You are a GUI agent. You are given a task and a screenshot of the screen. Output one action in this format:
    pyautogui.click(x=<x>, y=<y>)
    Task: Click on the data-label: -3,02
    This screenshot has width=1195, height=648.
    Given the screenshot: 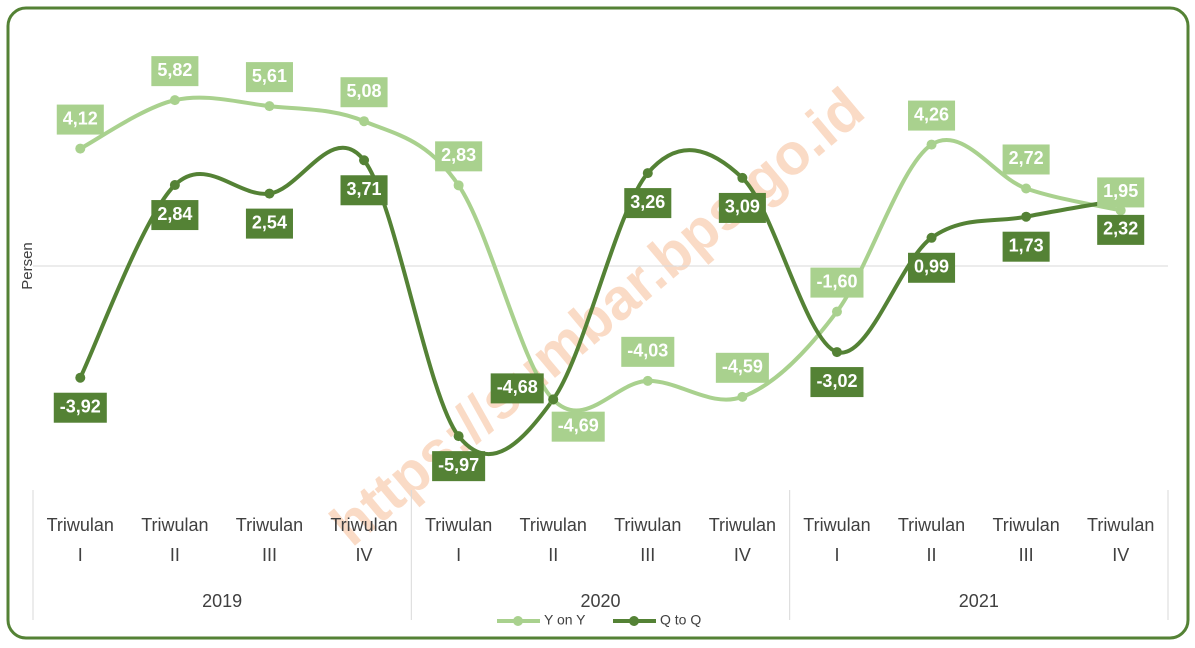 What is the action you would take?
    pyautogui.click(x=837, y=382)
    